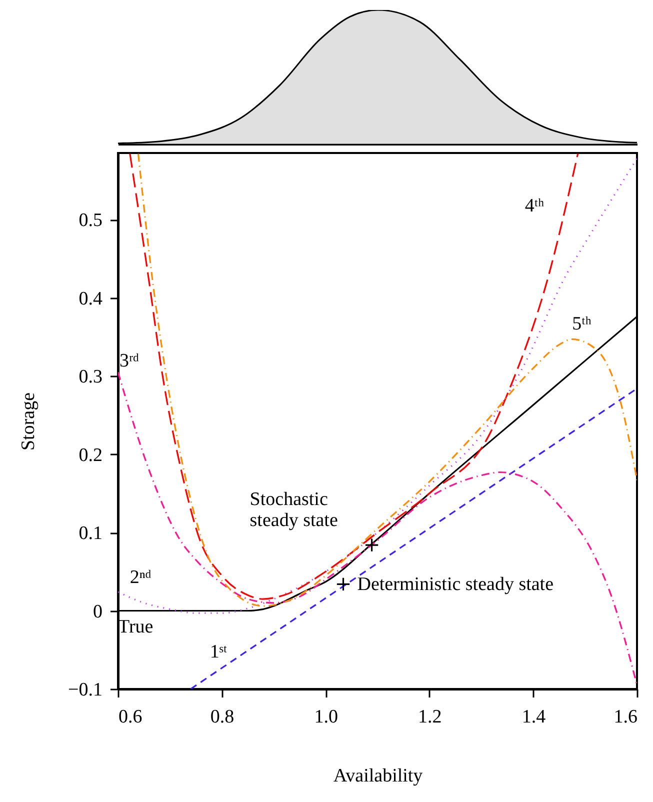  What do you see at coordinates (626, 717) in the screenshot?
I see `x-tick-label: 1.6` at bounding box center [626, 717].